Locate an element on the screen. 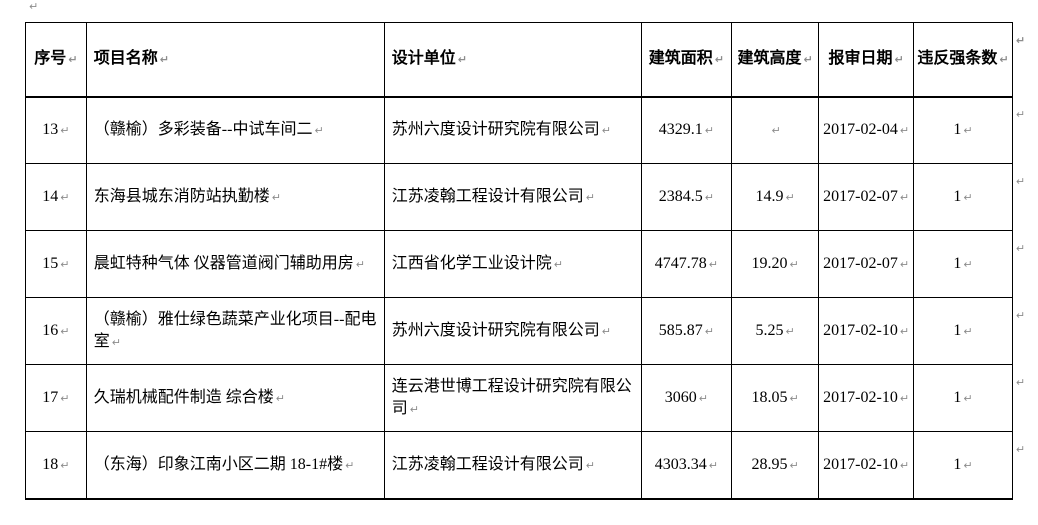  cell-designer: 江西省化学工业设计院 ↵ is located at coordinates (512, 264).